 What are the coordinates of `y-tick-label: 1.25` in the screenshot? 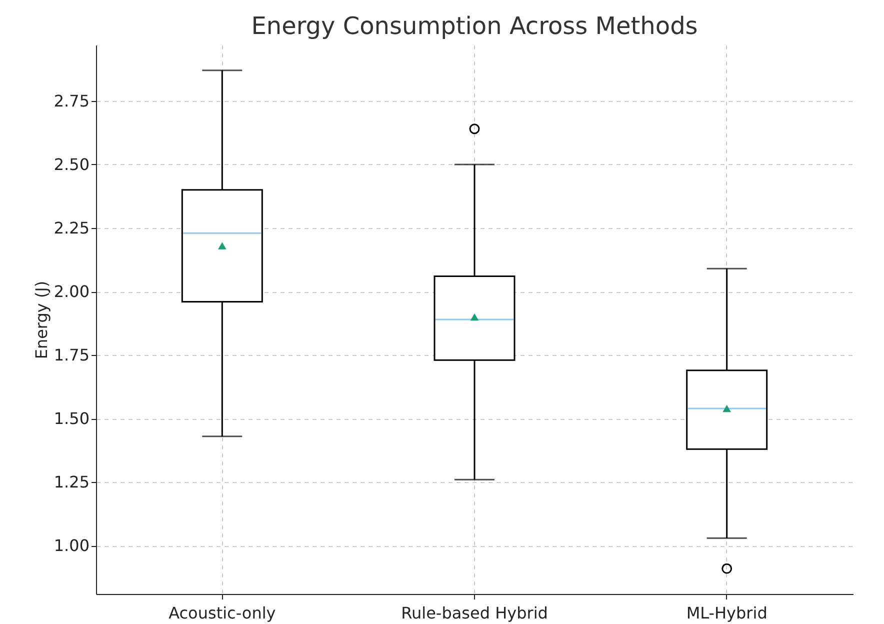 It's located at (72, 482).